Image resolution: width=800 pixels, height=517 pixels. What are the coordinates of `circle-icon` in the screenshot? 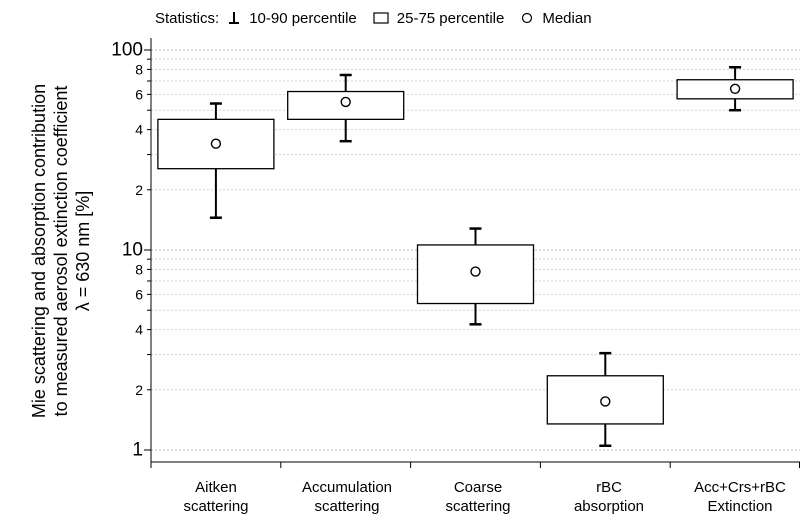 It's located at (527, 18).